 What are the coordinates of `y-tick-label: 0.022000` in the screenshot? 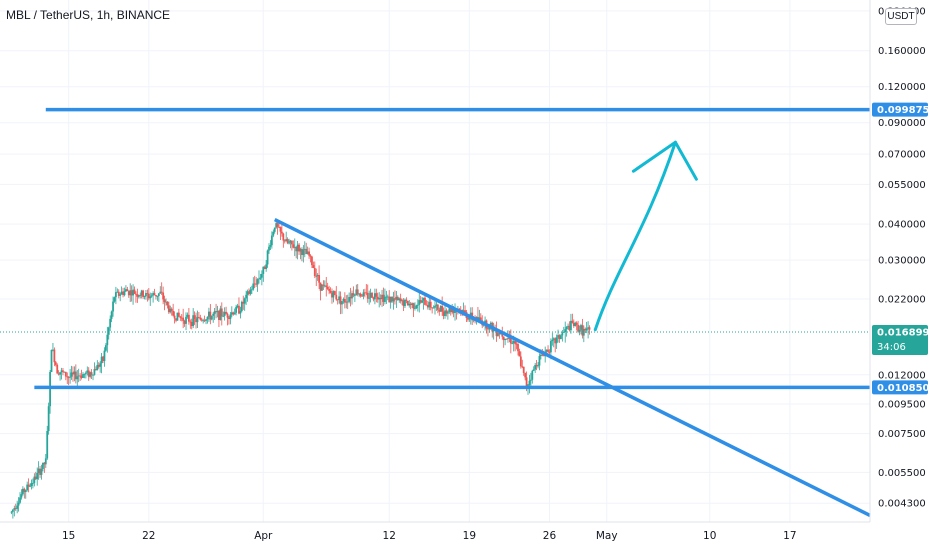 It's located at (902, 299).